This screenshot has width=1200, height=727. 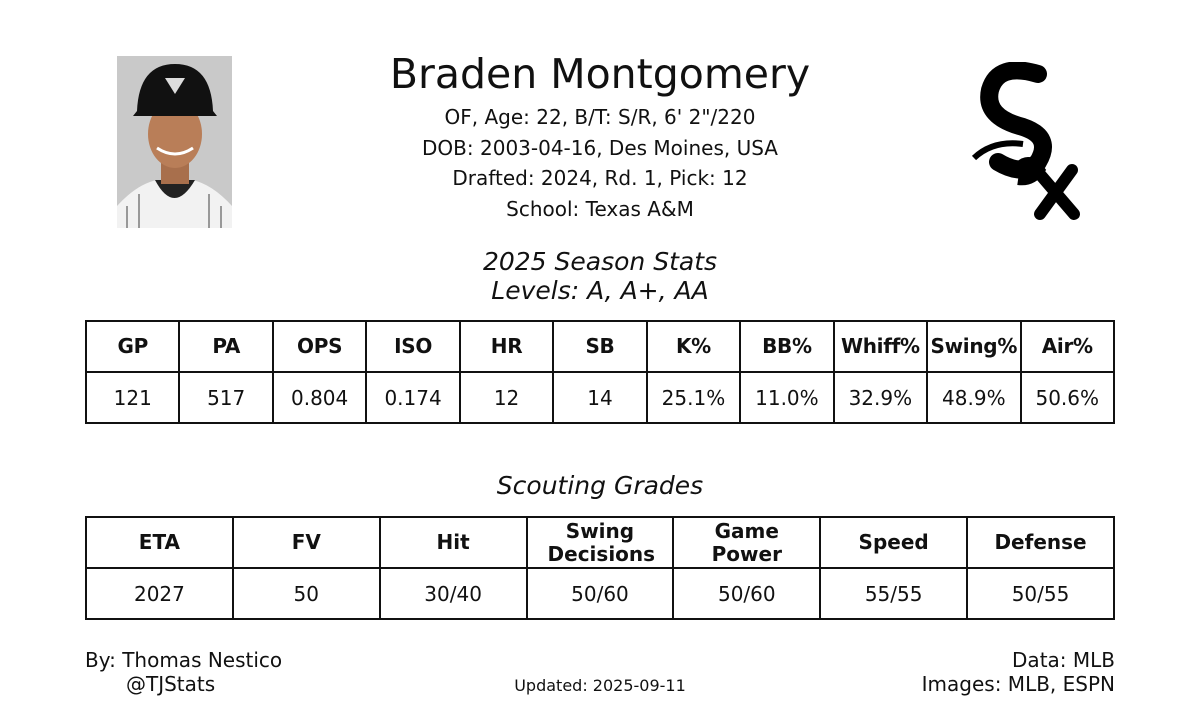 What do you see at coordinates (453, 593) in the screenshot?
I see `cell-value: 30/40` at bounding box center [453, 593].